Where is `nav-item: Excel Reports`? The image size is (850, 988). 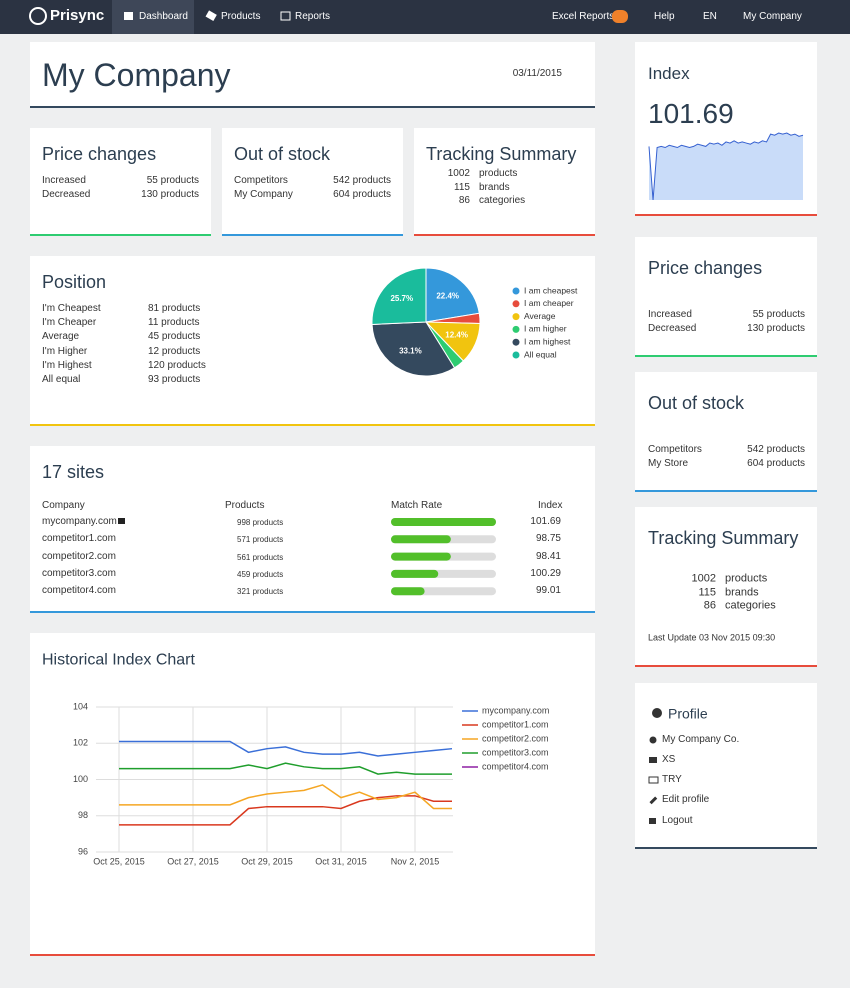 nav-item: Excel Reports is located at coordinates (583, 16).